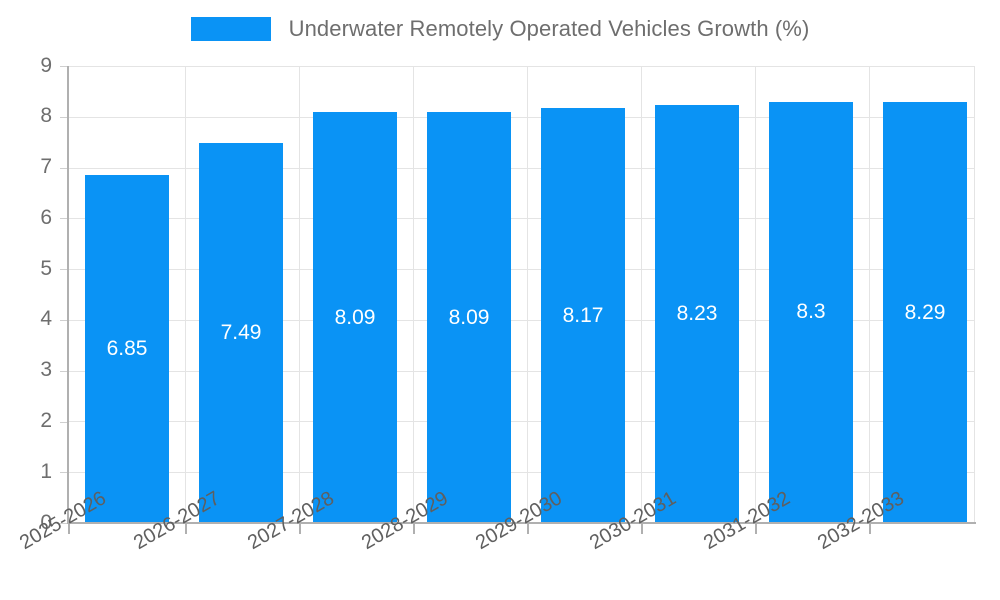  Describe the element at coordinates (46, 369) in the screenshot. I see `y-tick-label-3: 3` at that location.